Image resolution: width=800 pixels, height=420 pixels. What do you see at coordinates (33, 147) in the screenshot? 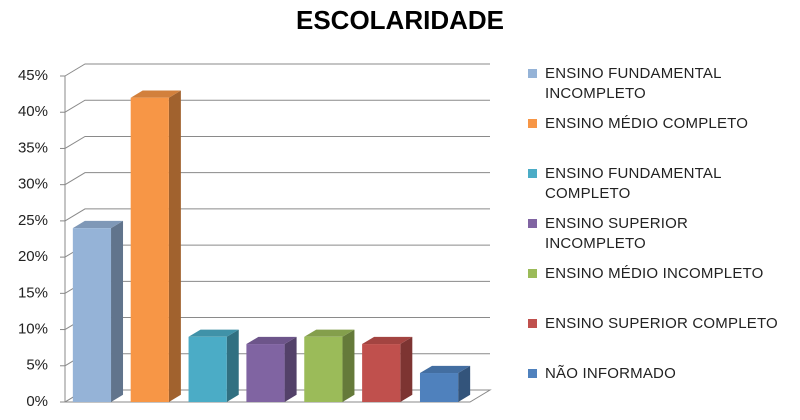
I see `y-tick-label: 35%` at bounding box center [33, 147].